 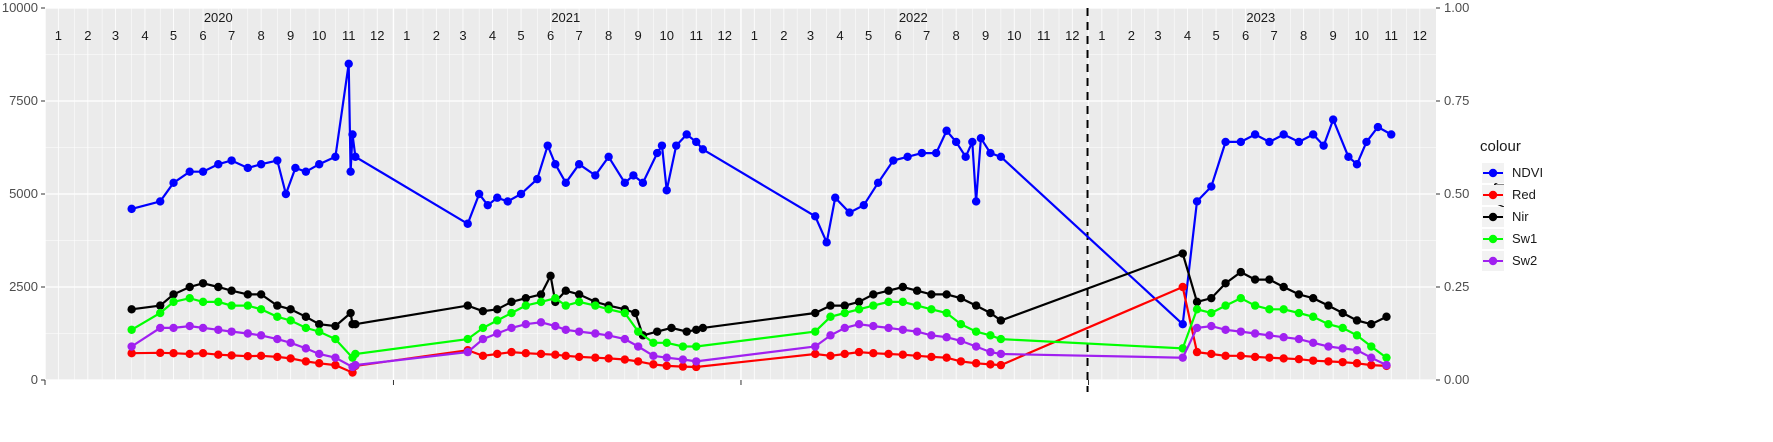 I want to click on month-label: 5, so click(x=1215, y=35).